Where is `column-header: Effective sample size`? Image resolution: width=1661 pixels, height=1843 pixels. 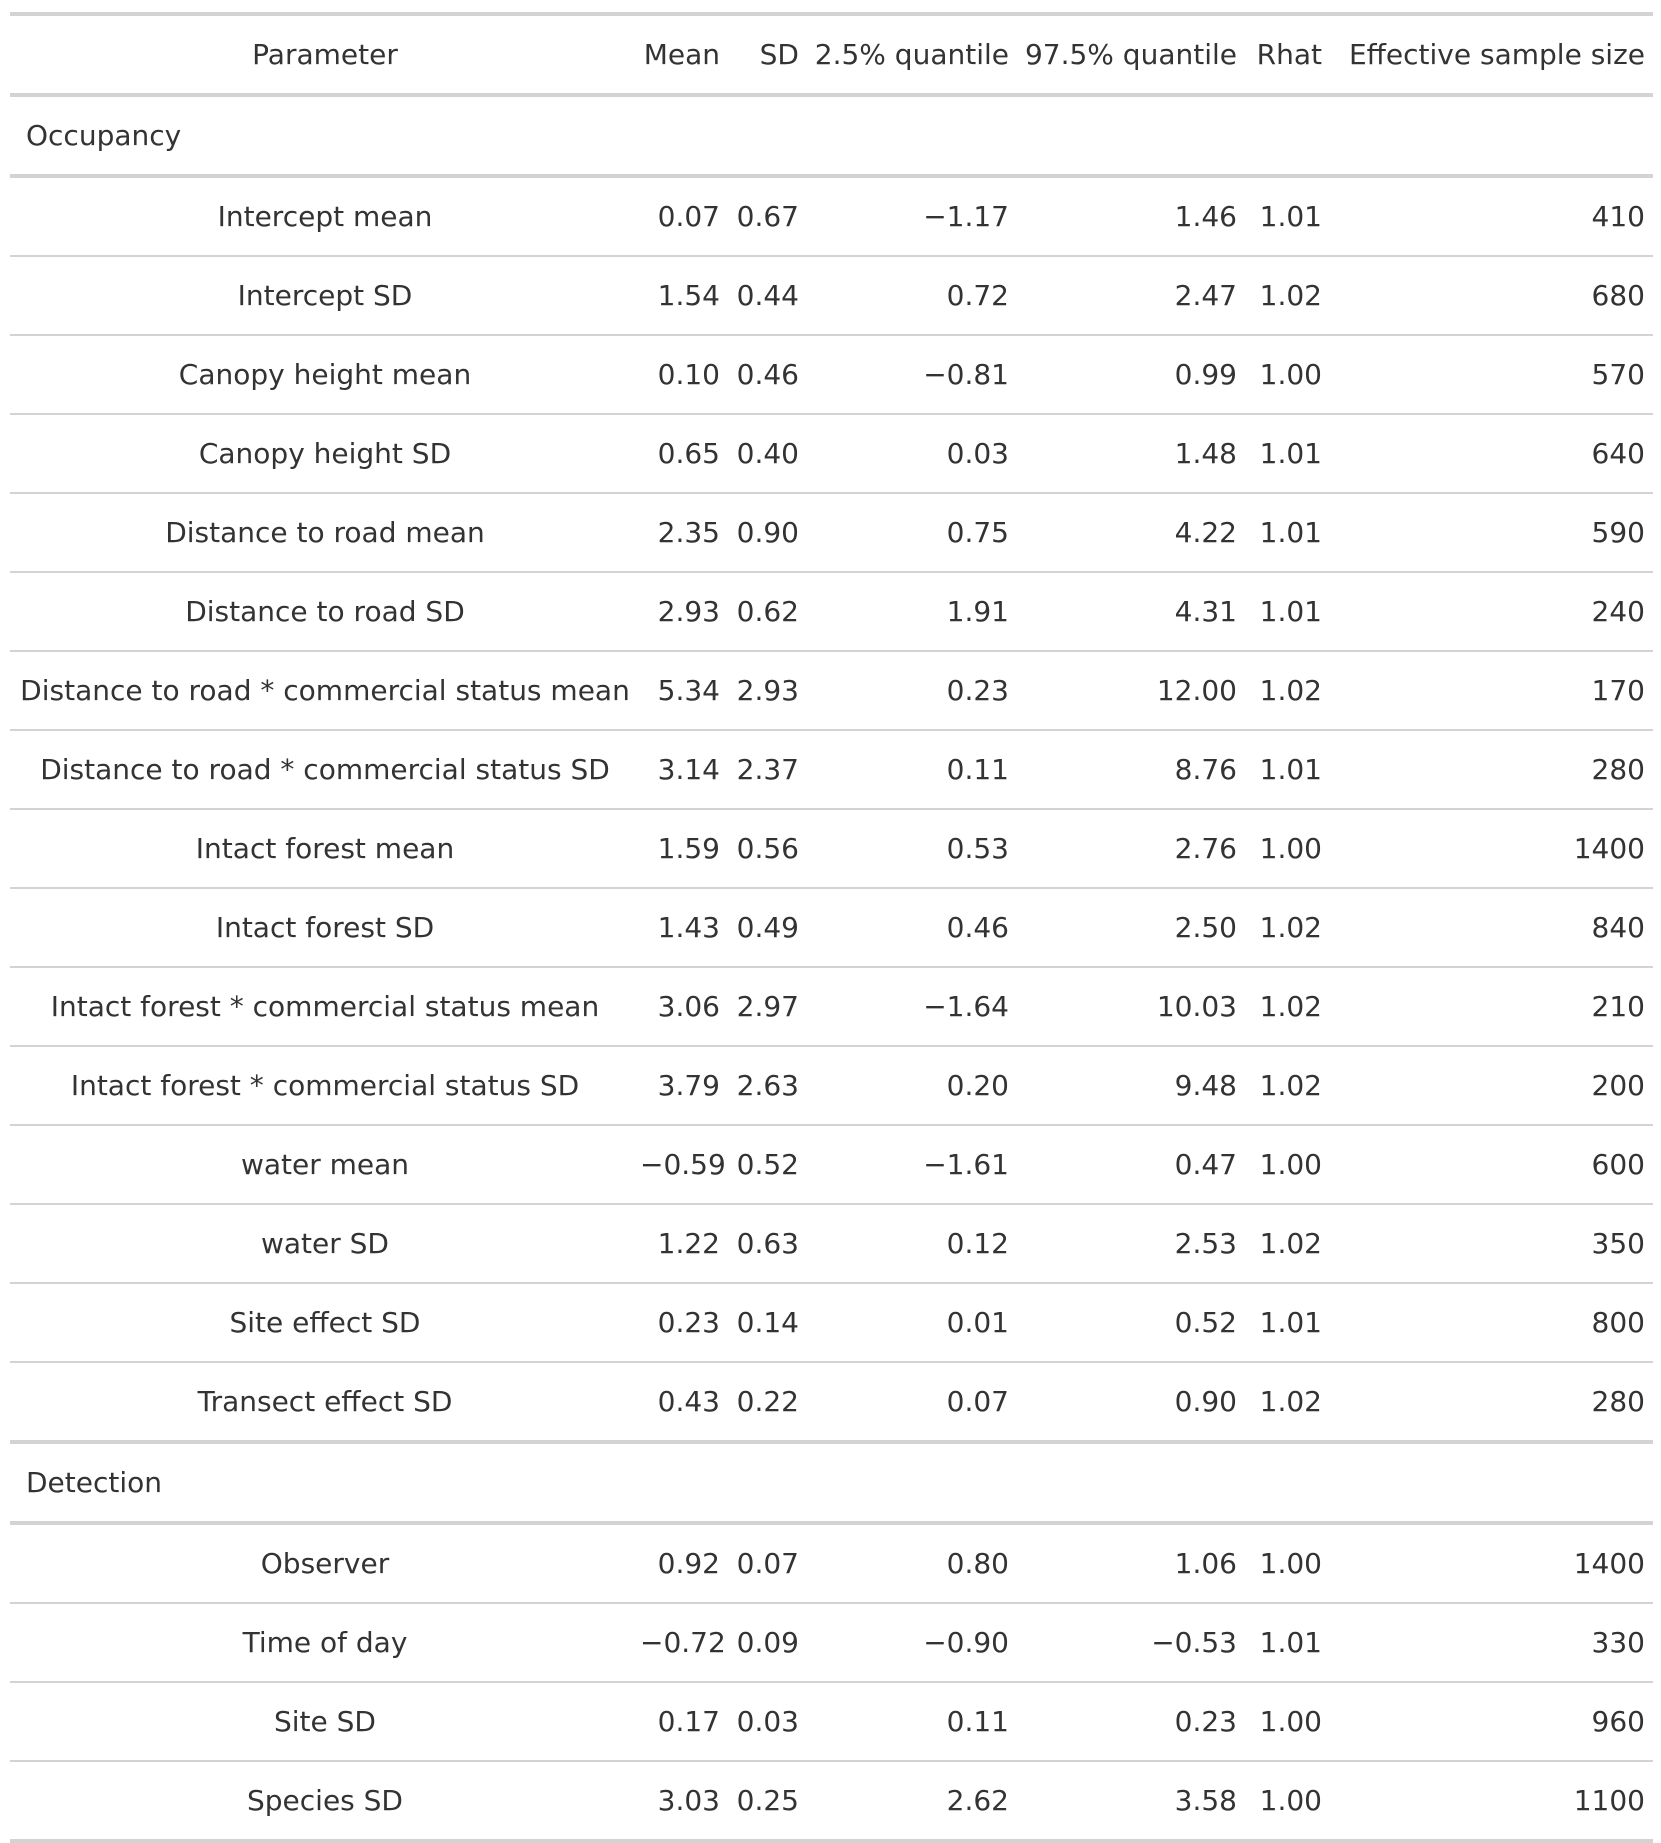 column-header: Effective sample size is located at coordinates (1491, 55).